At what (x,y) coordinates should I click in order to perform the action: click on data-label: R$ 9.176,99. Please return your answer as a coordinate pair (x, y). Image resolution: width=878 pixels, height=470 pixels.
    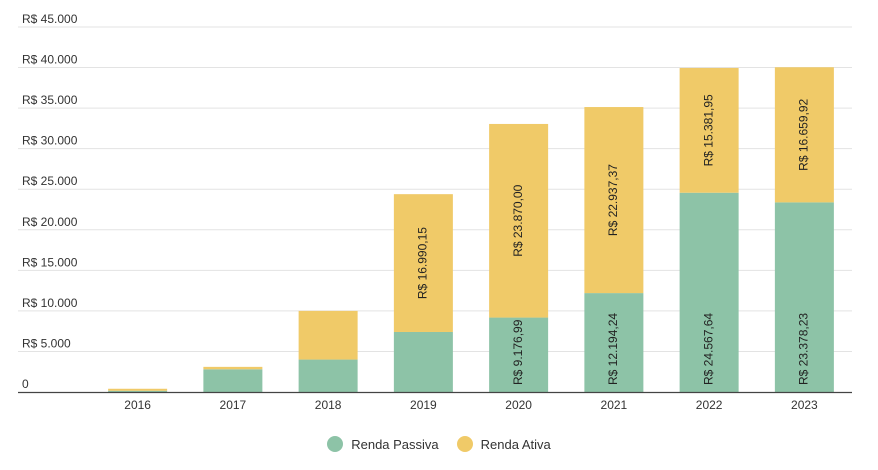
    Looking at the image, I should click on (518, 352).